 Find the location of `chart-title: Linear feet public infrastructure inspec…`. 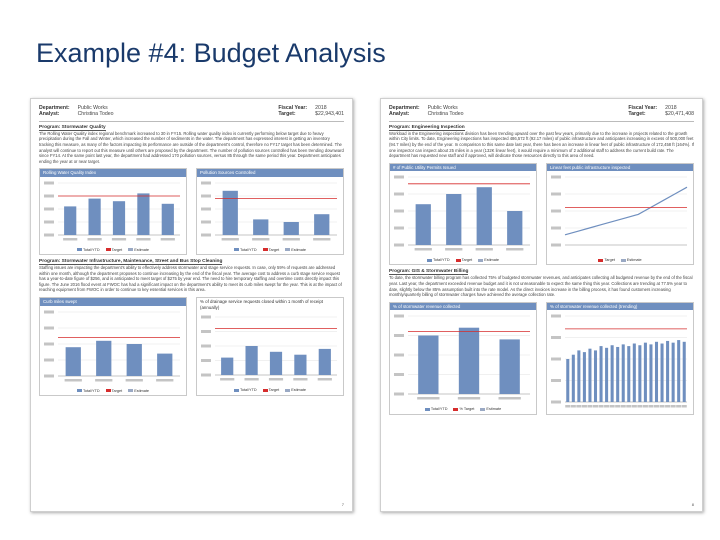

chart-title: Linear feet public infrastructure inspec… is located at coordinates (620, 167).